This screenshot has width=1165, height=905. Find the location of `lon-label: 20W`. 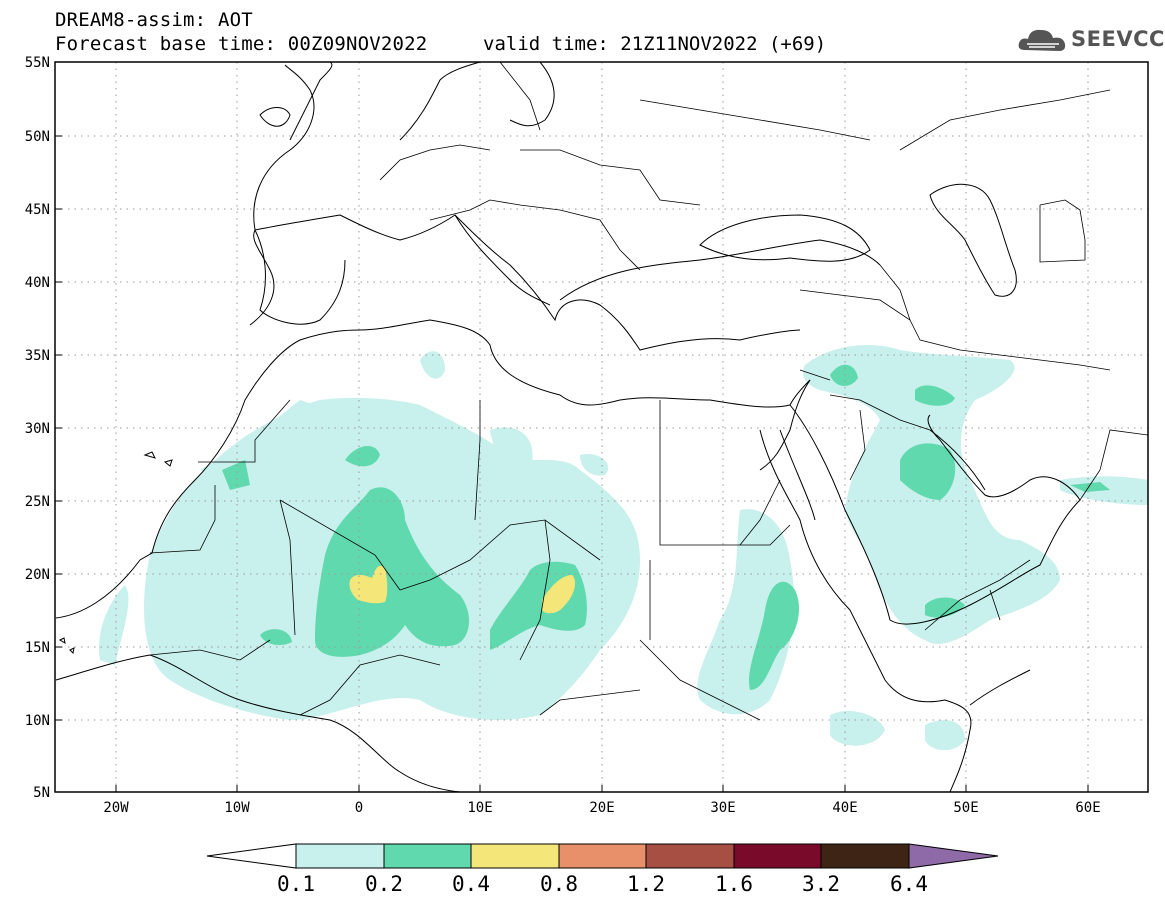

lon-label: 20W is located at coordinates (116, 808).